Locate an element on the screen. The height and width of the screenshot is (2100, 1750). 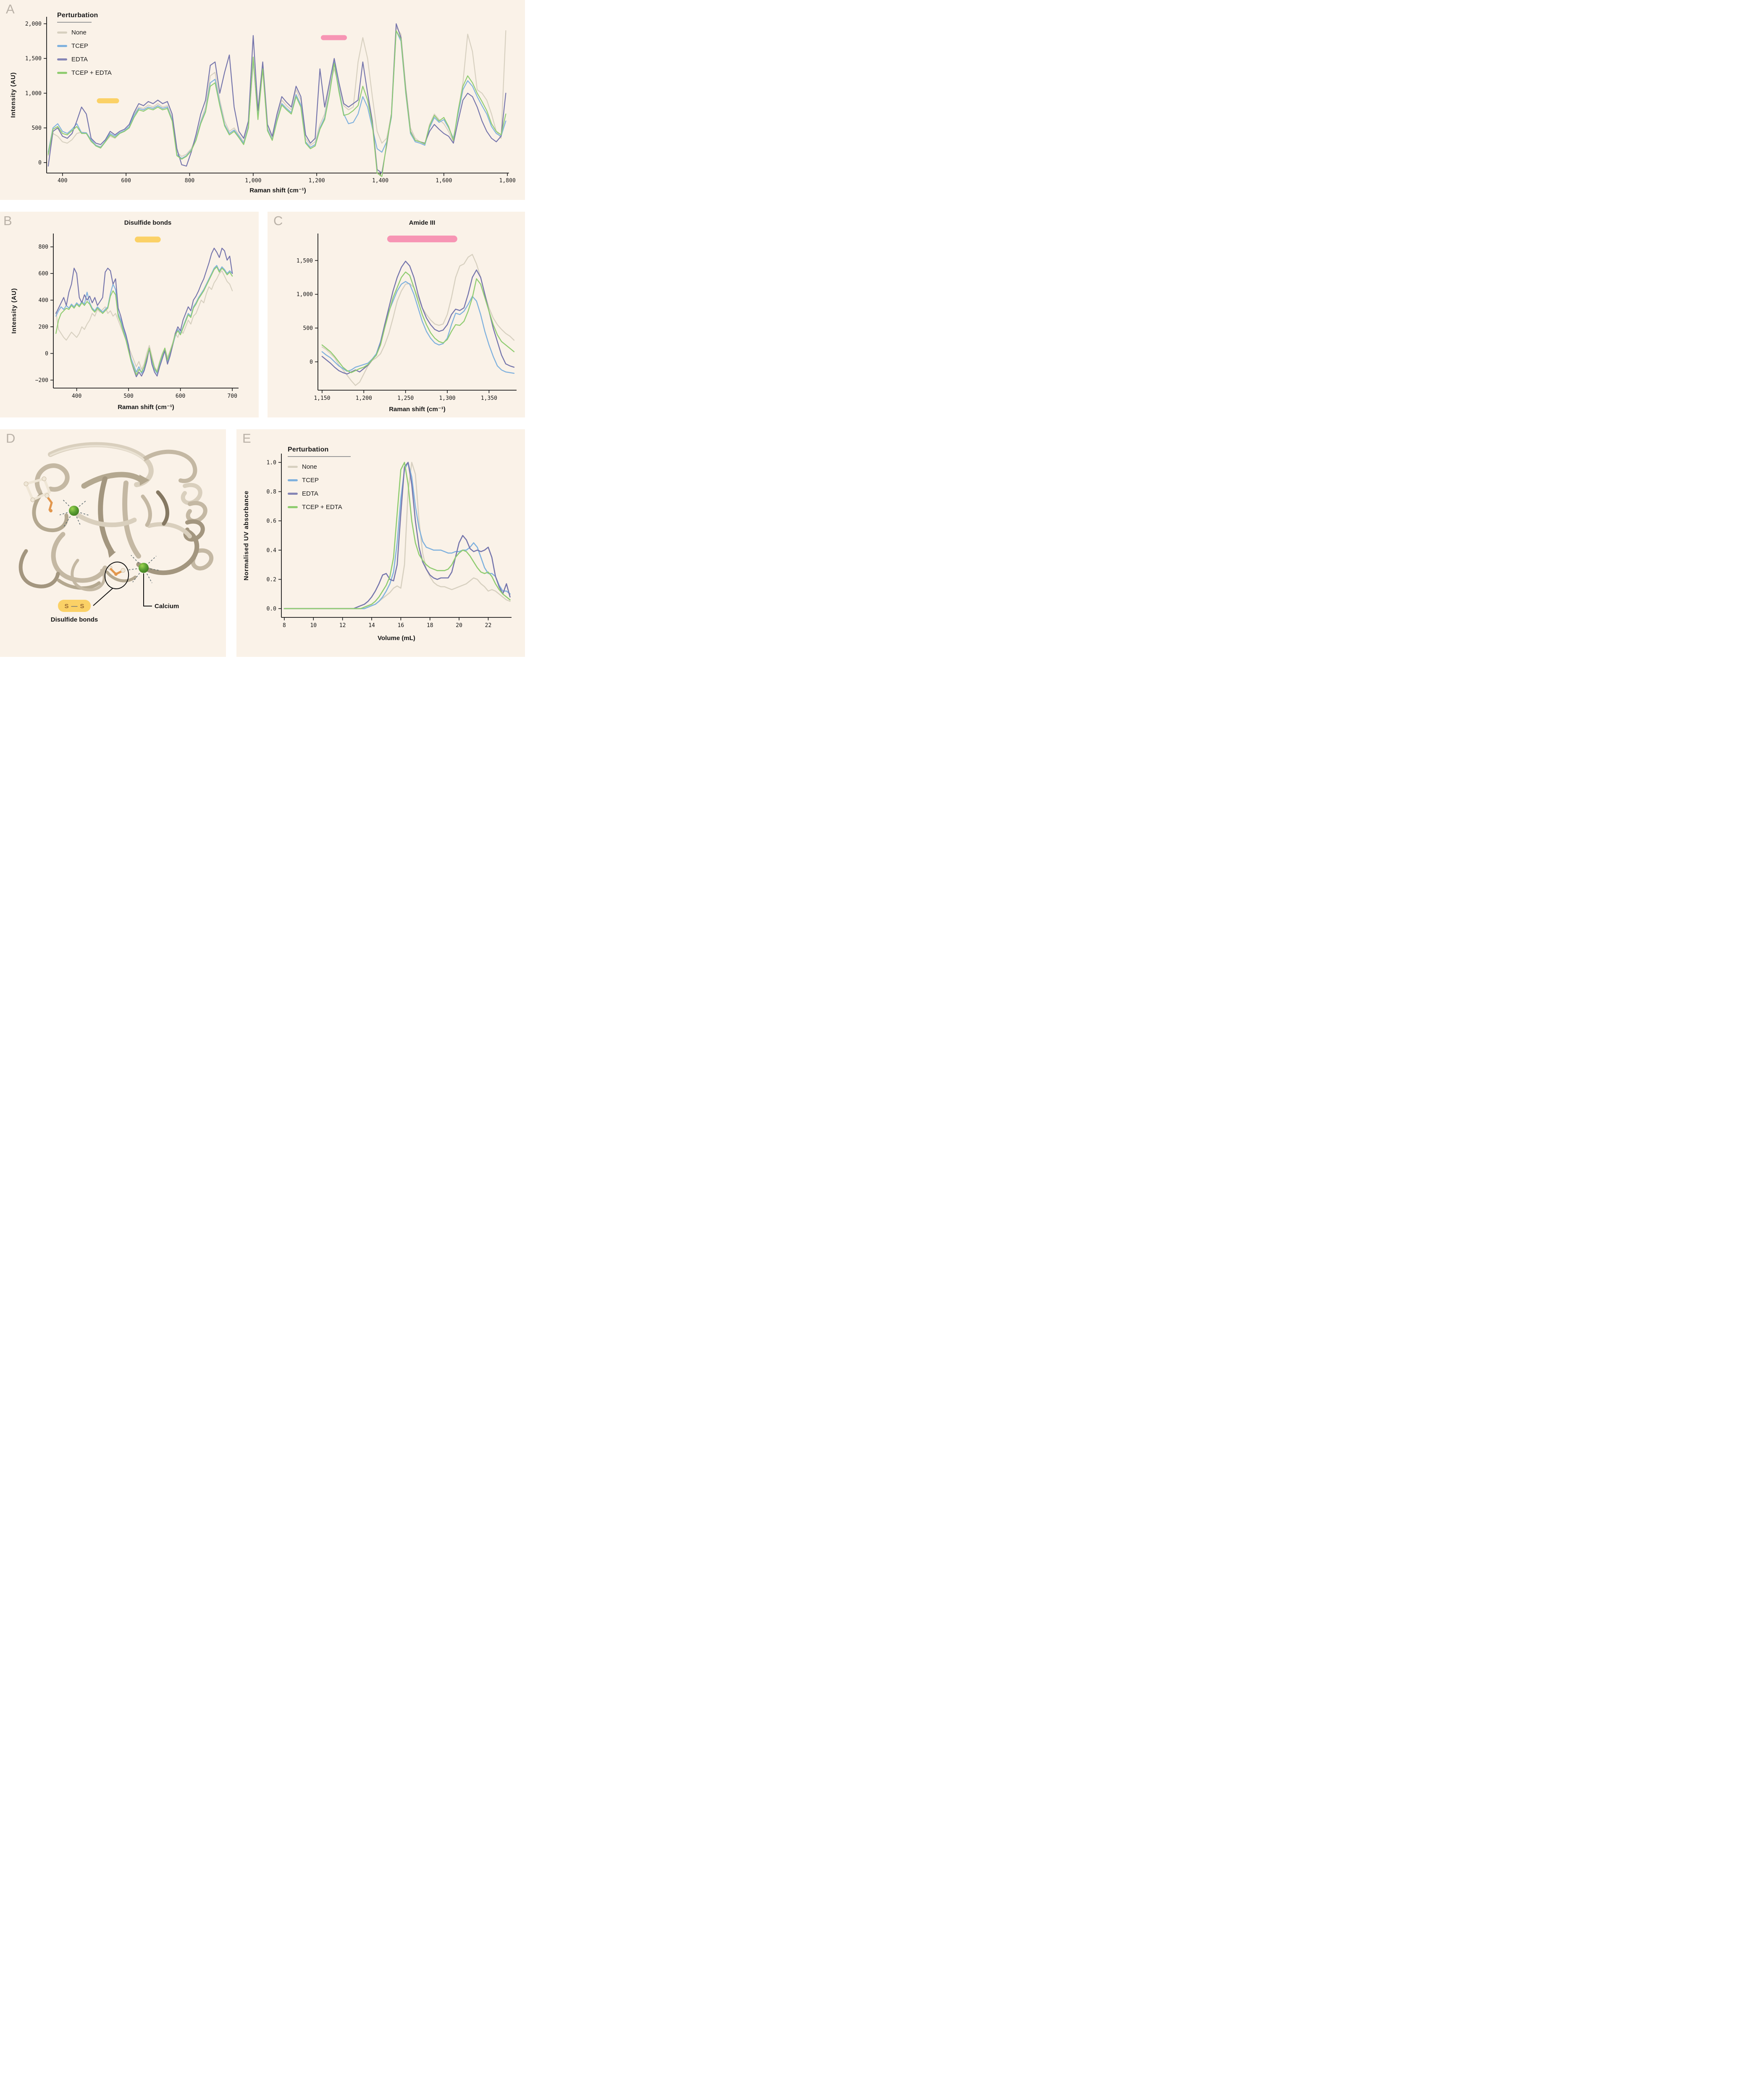
x-tick-label: 1,350 is located at coordinates (489, 398).